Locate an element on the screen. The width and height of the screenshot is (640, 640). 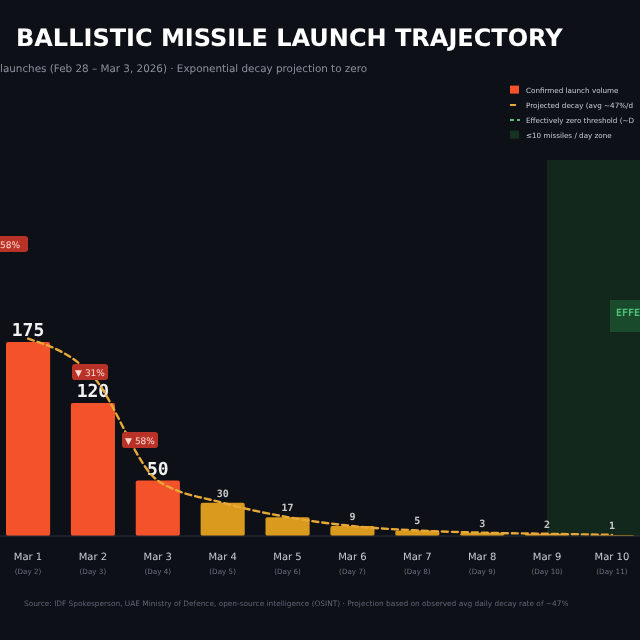
data-label: 50 is located at coordinates (157, 470).